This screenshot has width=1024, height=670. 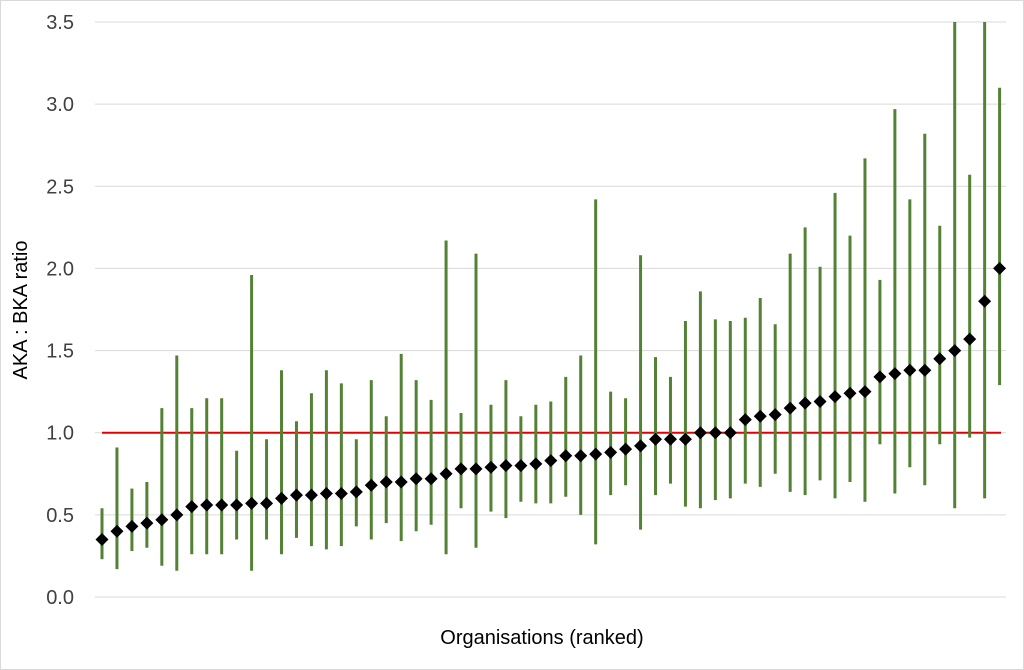 What do you see at coordinates (60, 310) in the screenshot?
I see `y-tick-labels: 0.0 0.5 1.0 1.5 2.0 2.5 3.0 3.5` at bounding box center [60, 310].